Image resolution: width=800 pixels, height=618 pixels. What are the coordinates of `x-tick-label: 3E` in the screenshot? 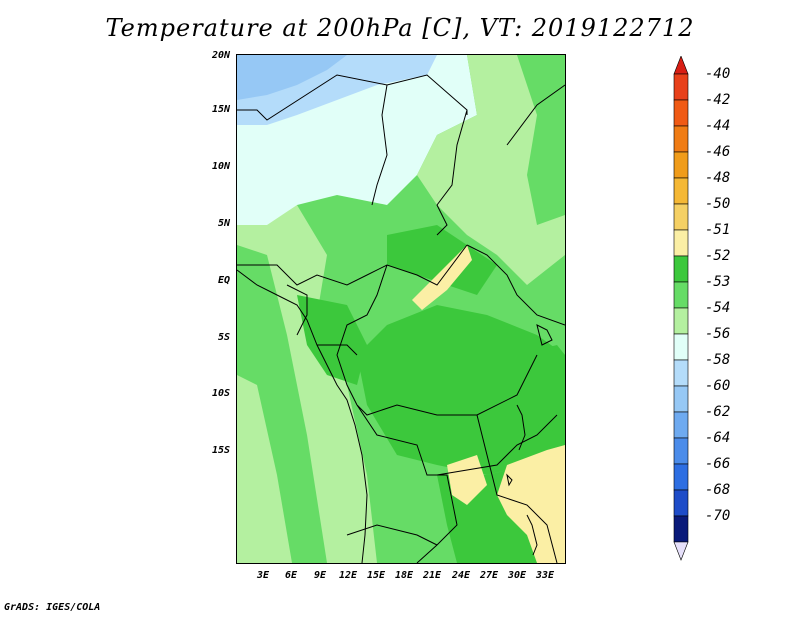 It's located at (263, 575).